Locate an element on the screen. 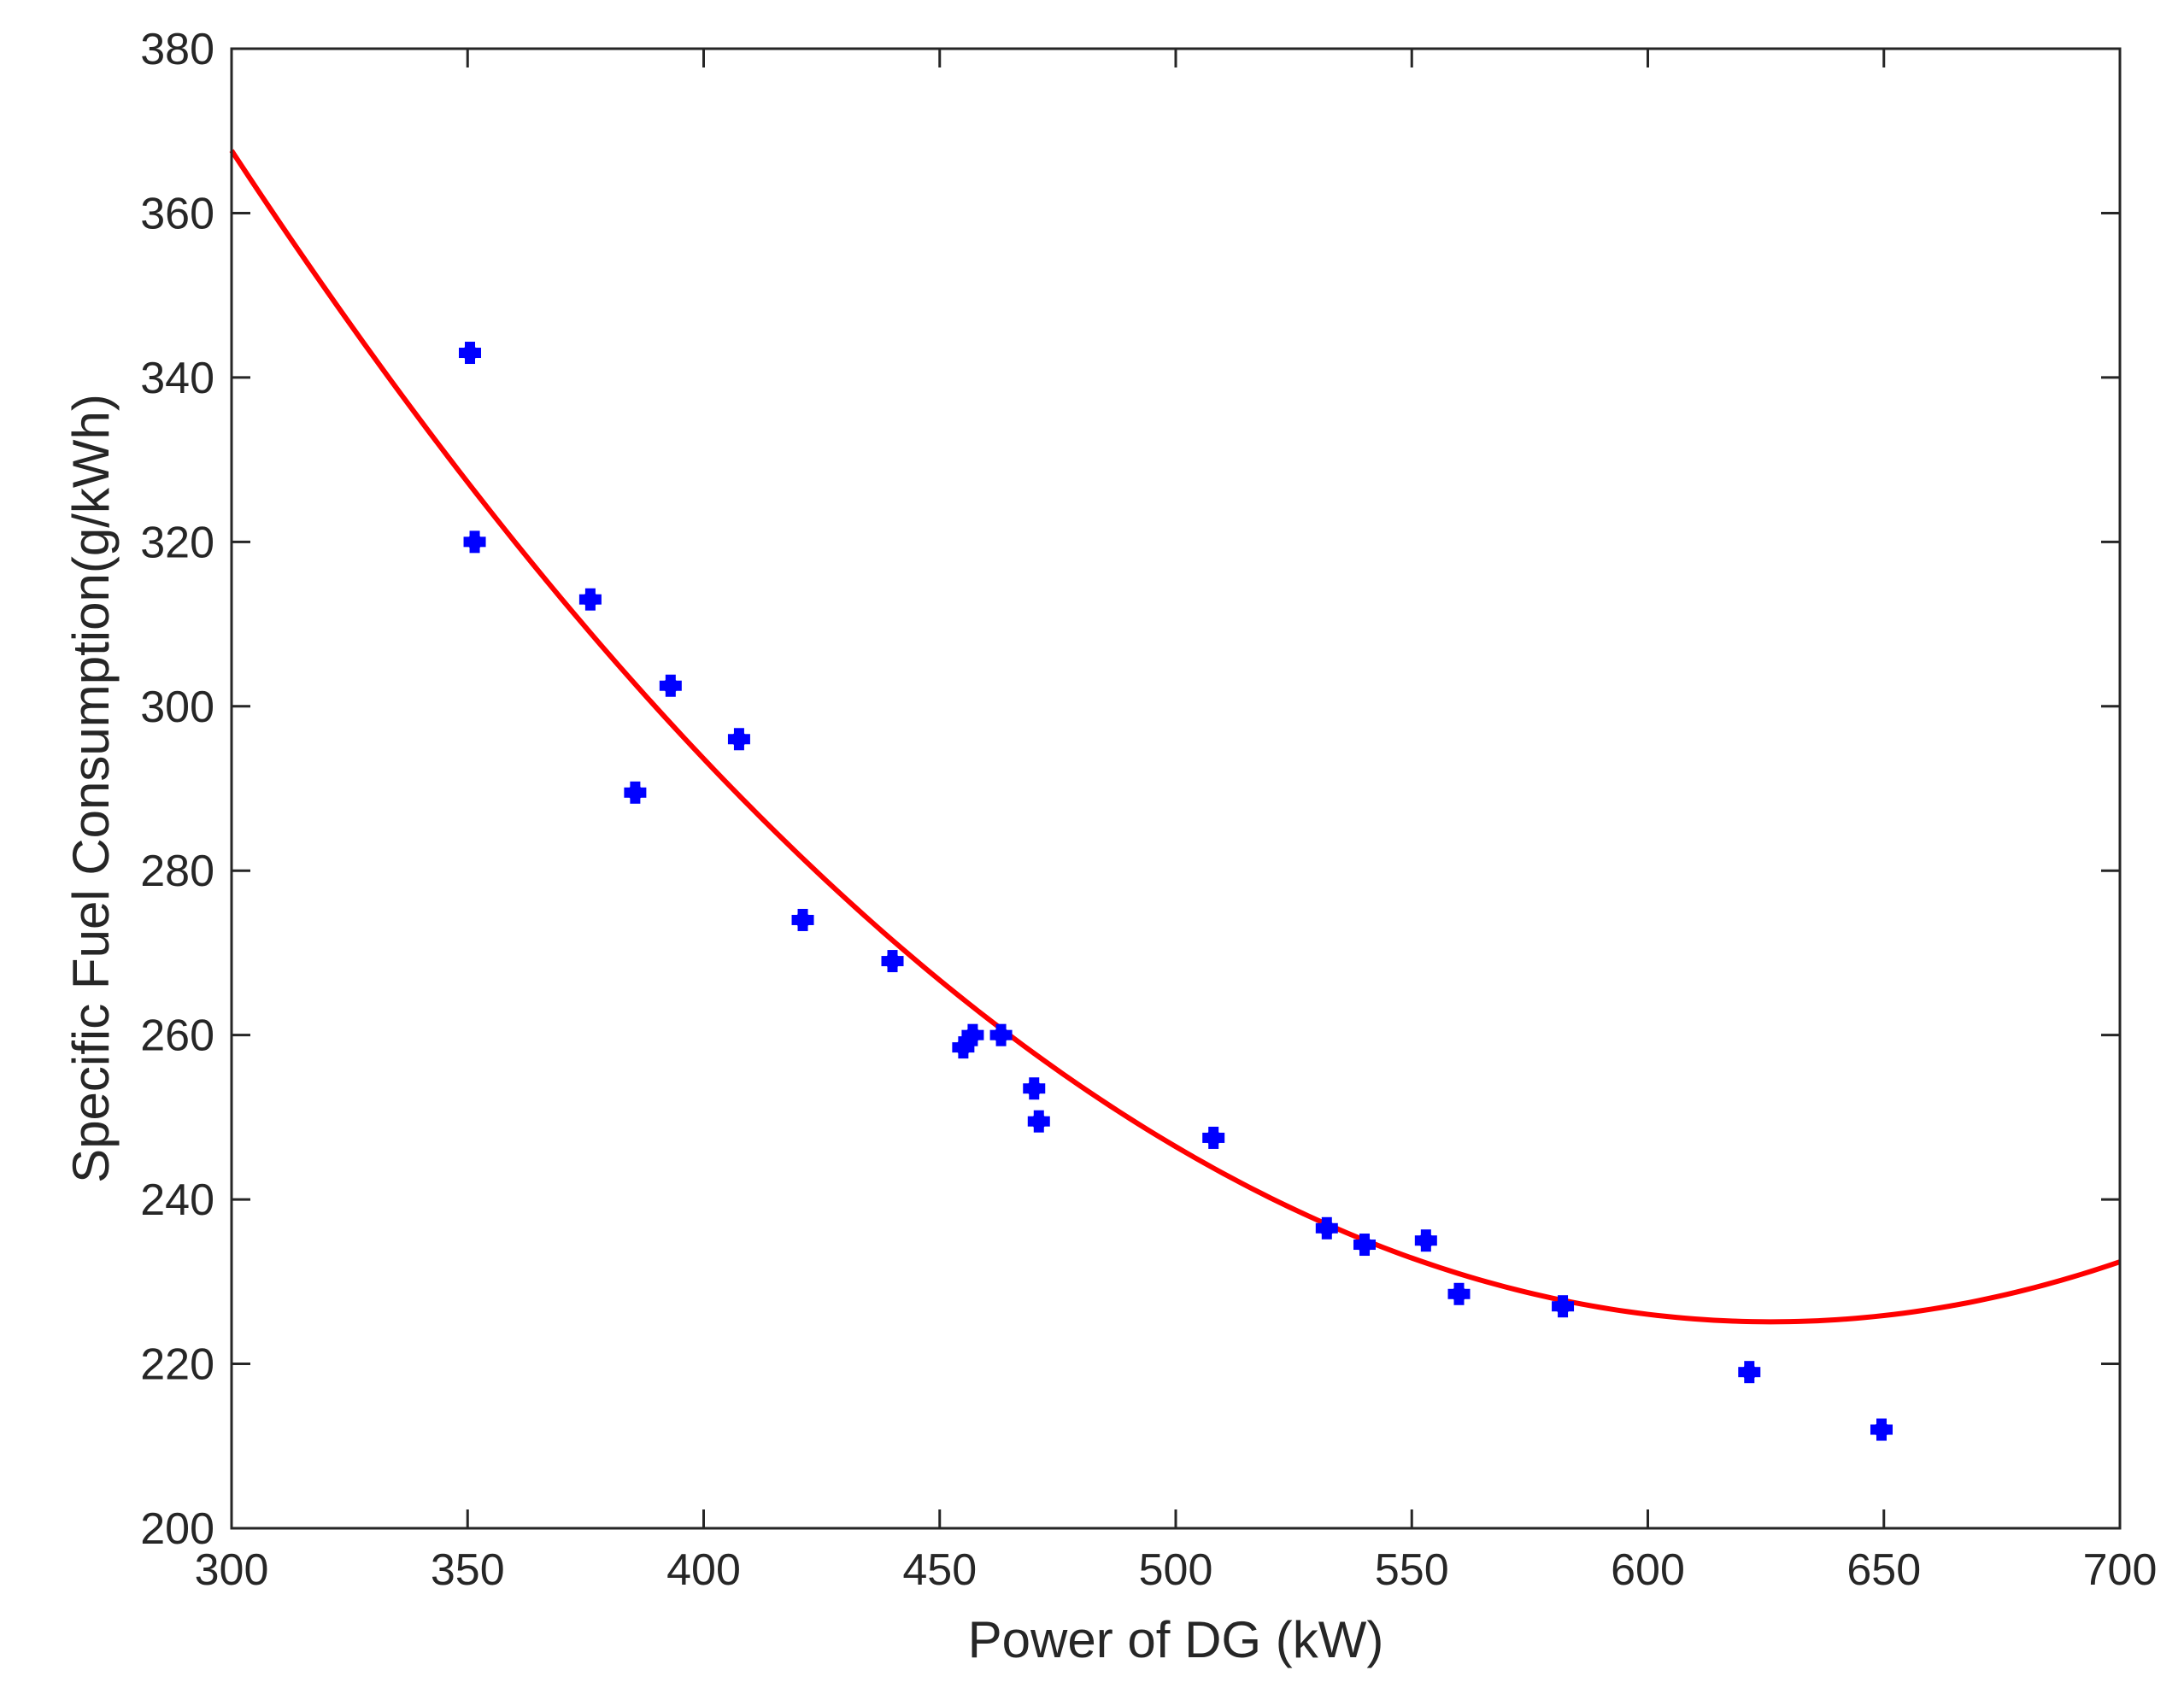  y-tick-label: 220 is located at coordinates (177, 1365).